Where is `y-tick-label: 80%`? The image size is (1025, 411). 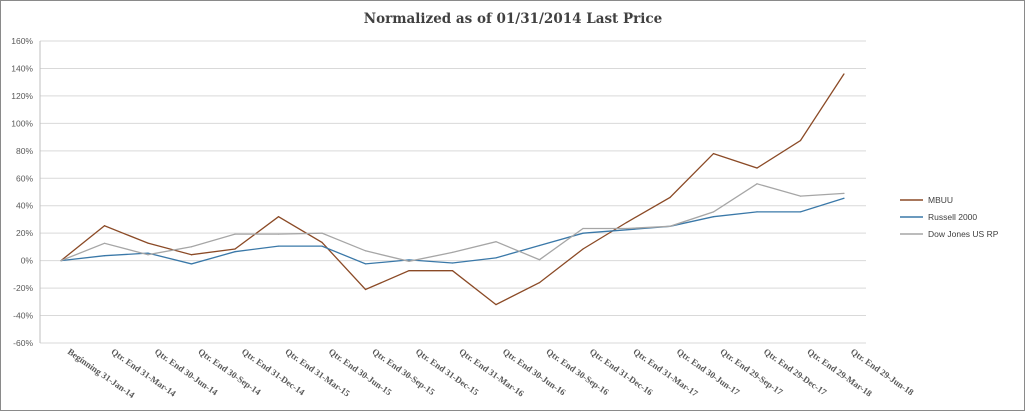 y-tick-label: 80% is located at coordinates (24, 151).